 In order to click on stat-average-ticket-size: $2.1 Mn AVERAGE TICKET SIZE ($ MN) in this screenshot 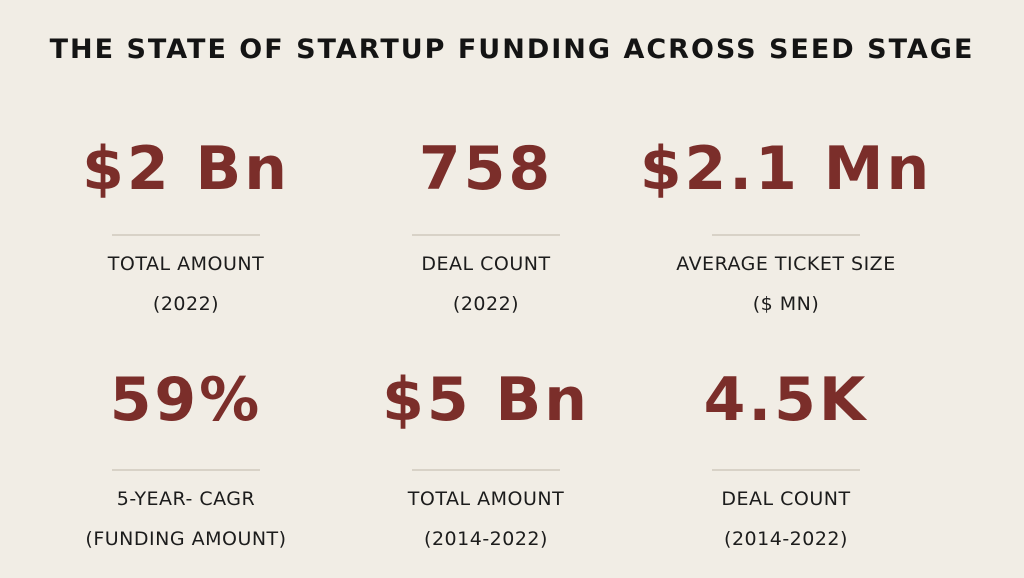, I will do `click(786, 225)`.